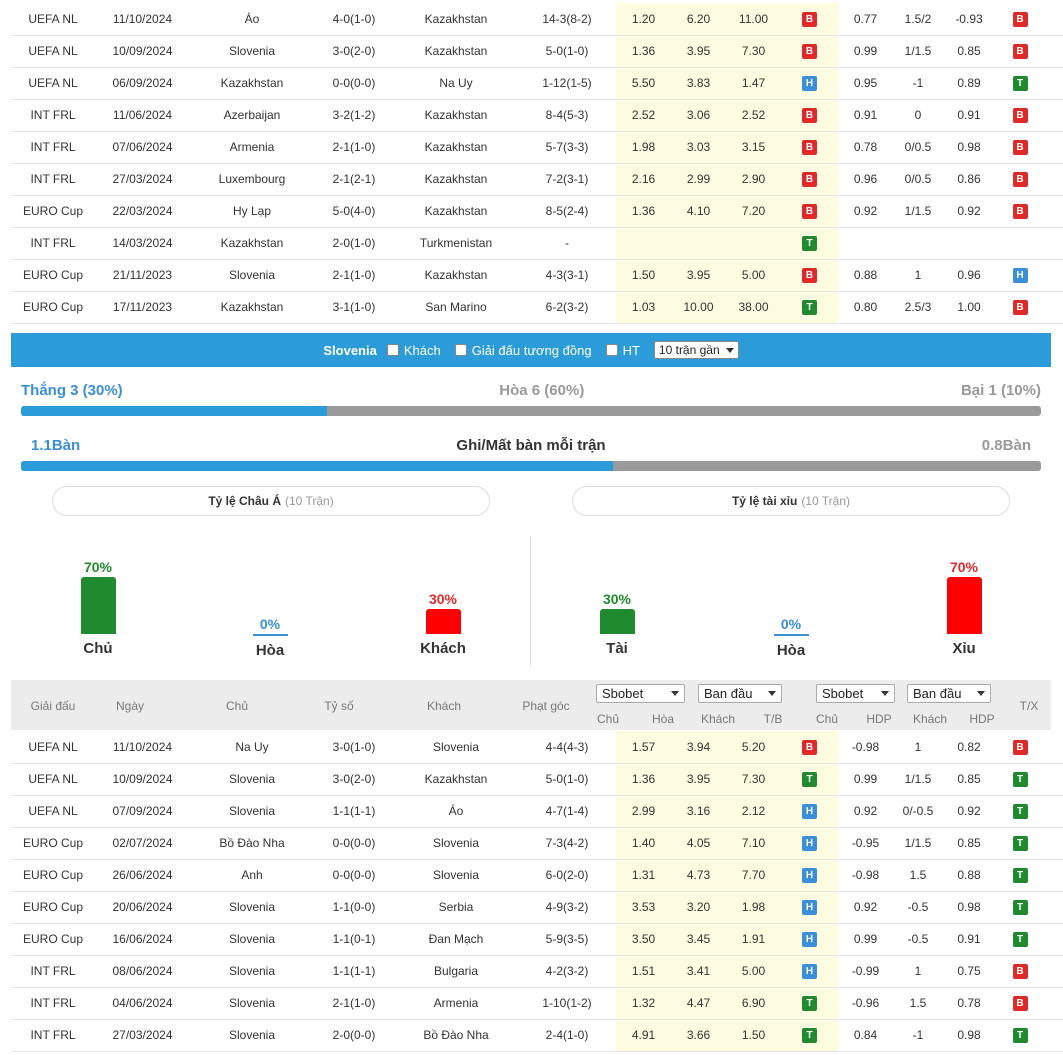  I want to click on same-league-filter: Giải đấu tương đồng, so click(523, 350).